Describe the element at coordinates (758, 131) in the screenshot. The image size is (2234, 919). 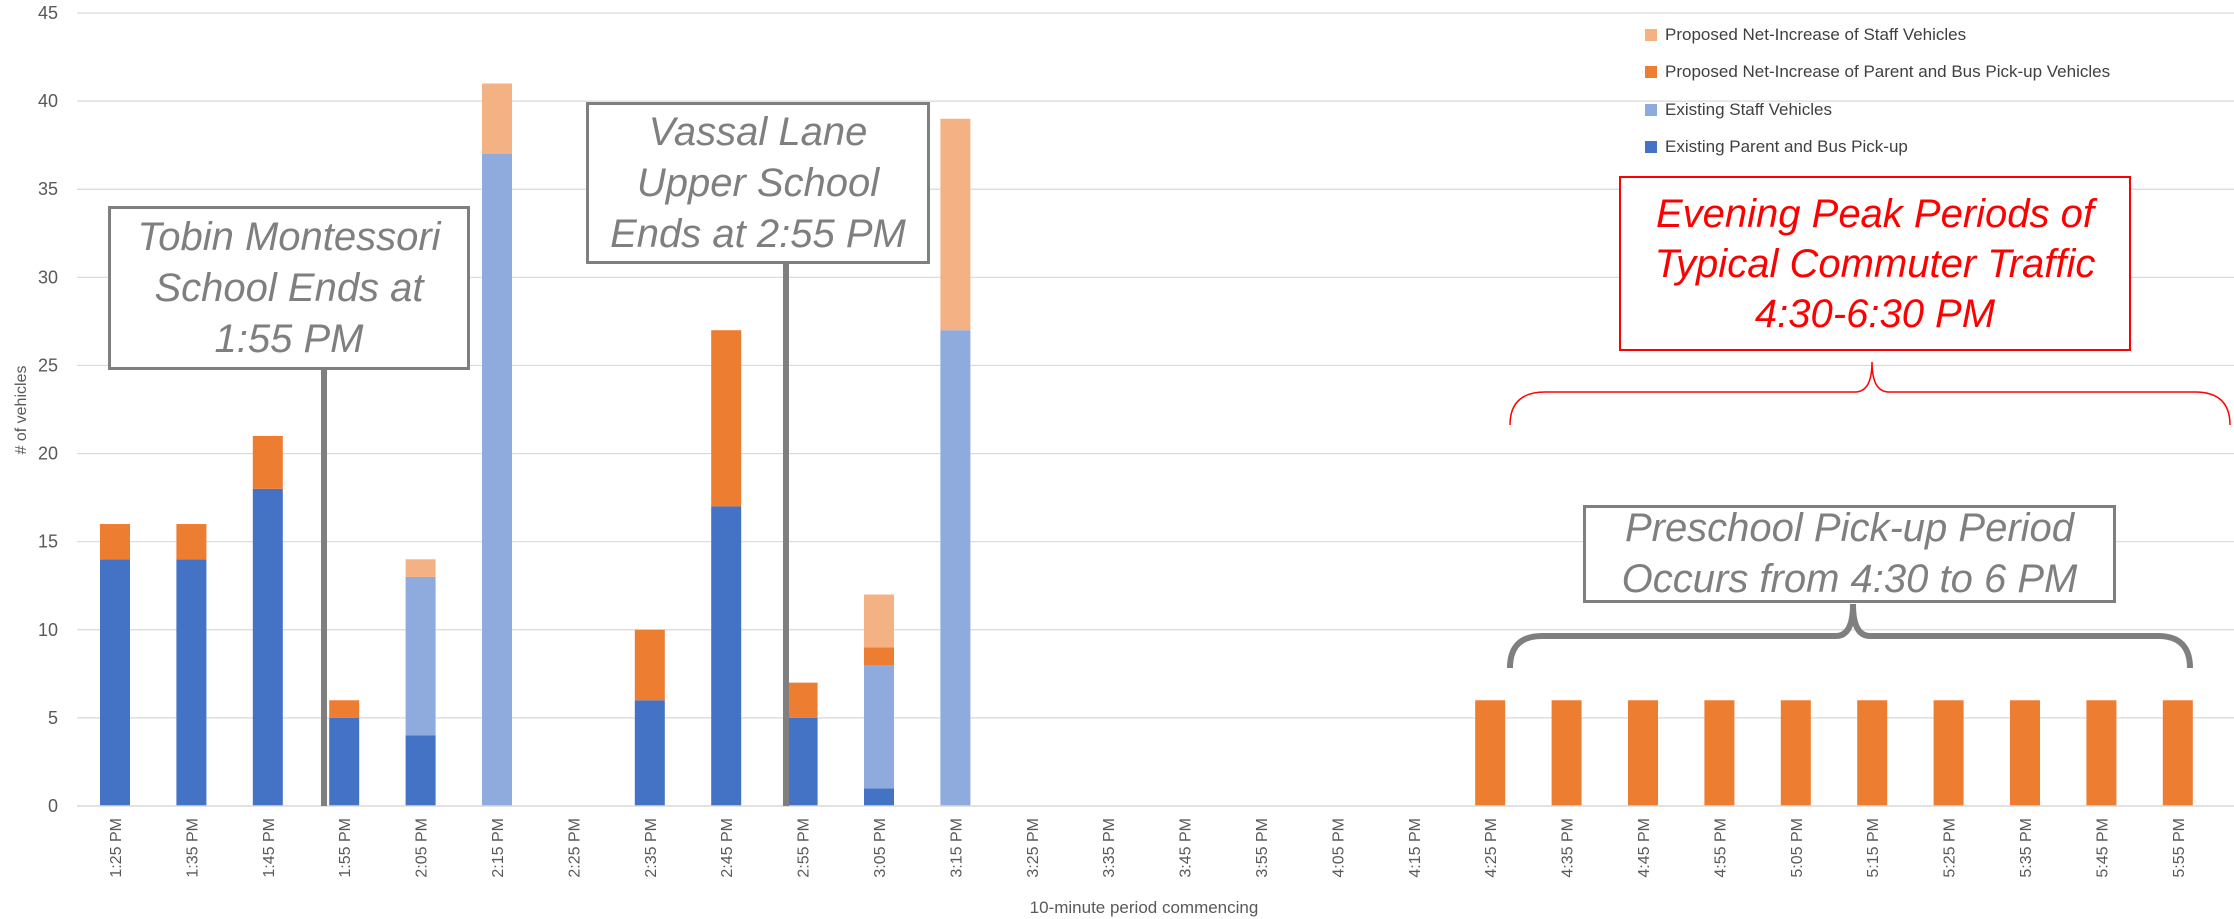
I see `callout-line: Vassal Lane` at that location.